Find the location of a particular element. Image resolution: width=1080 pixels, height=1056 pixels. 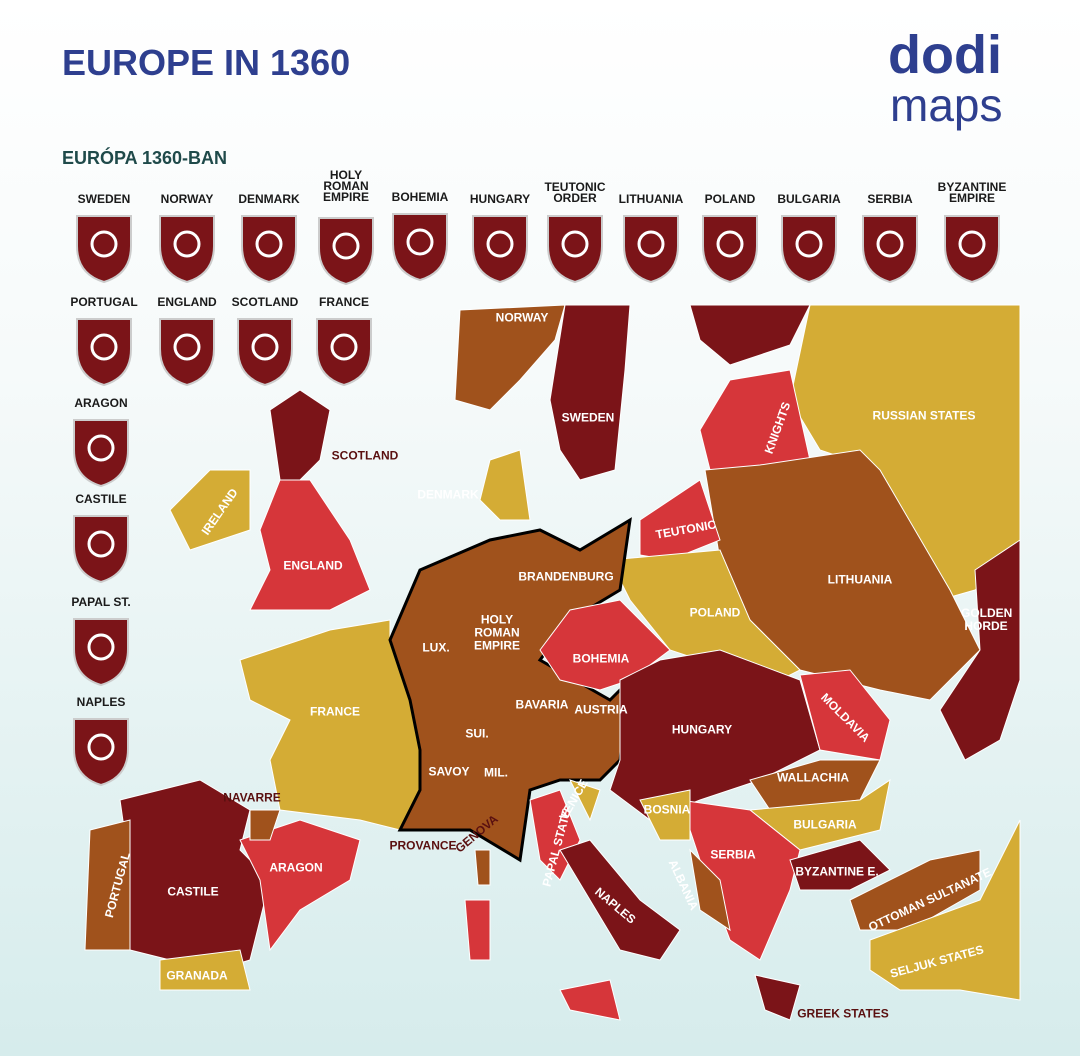

region-label: HUNGARY is located at coordinates (702, 729).